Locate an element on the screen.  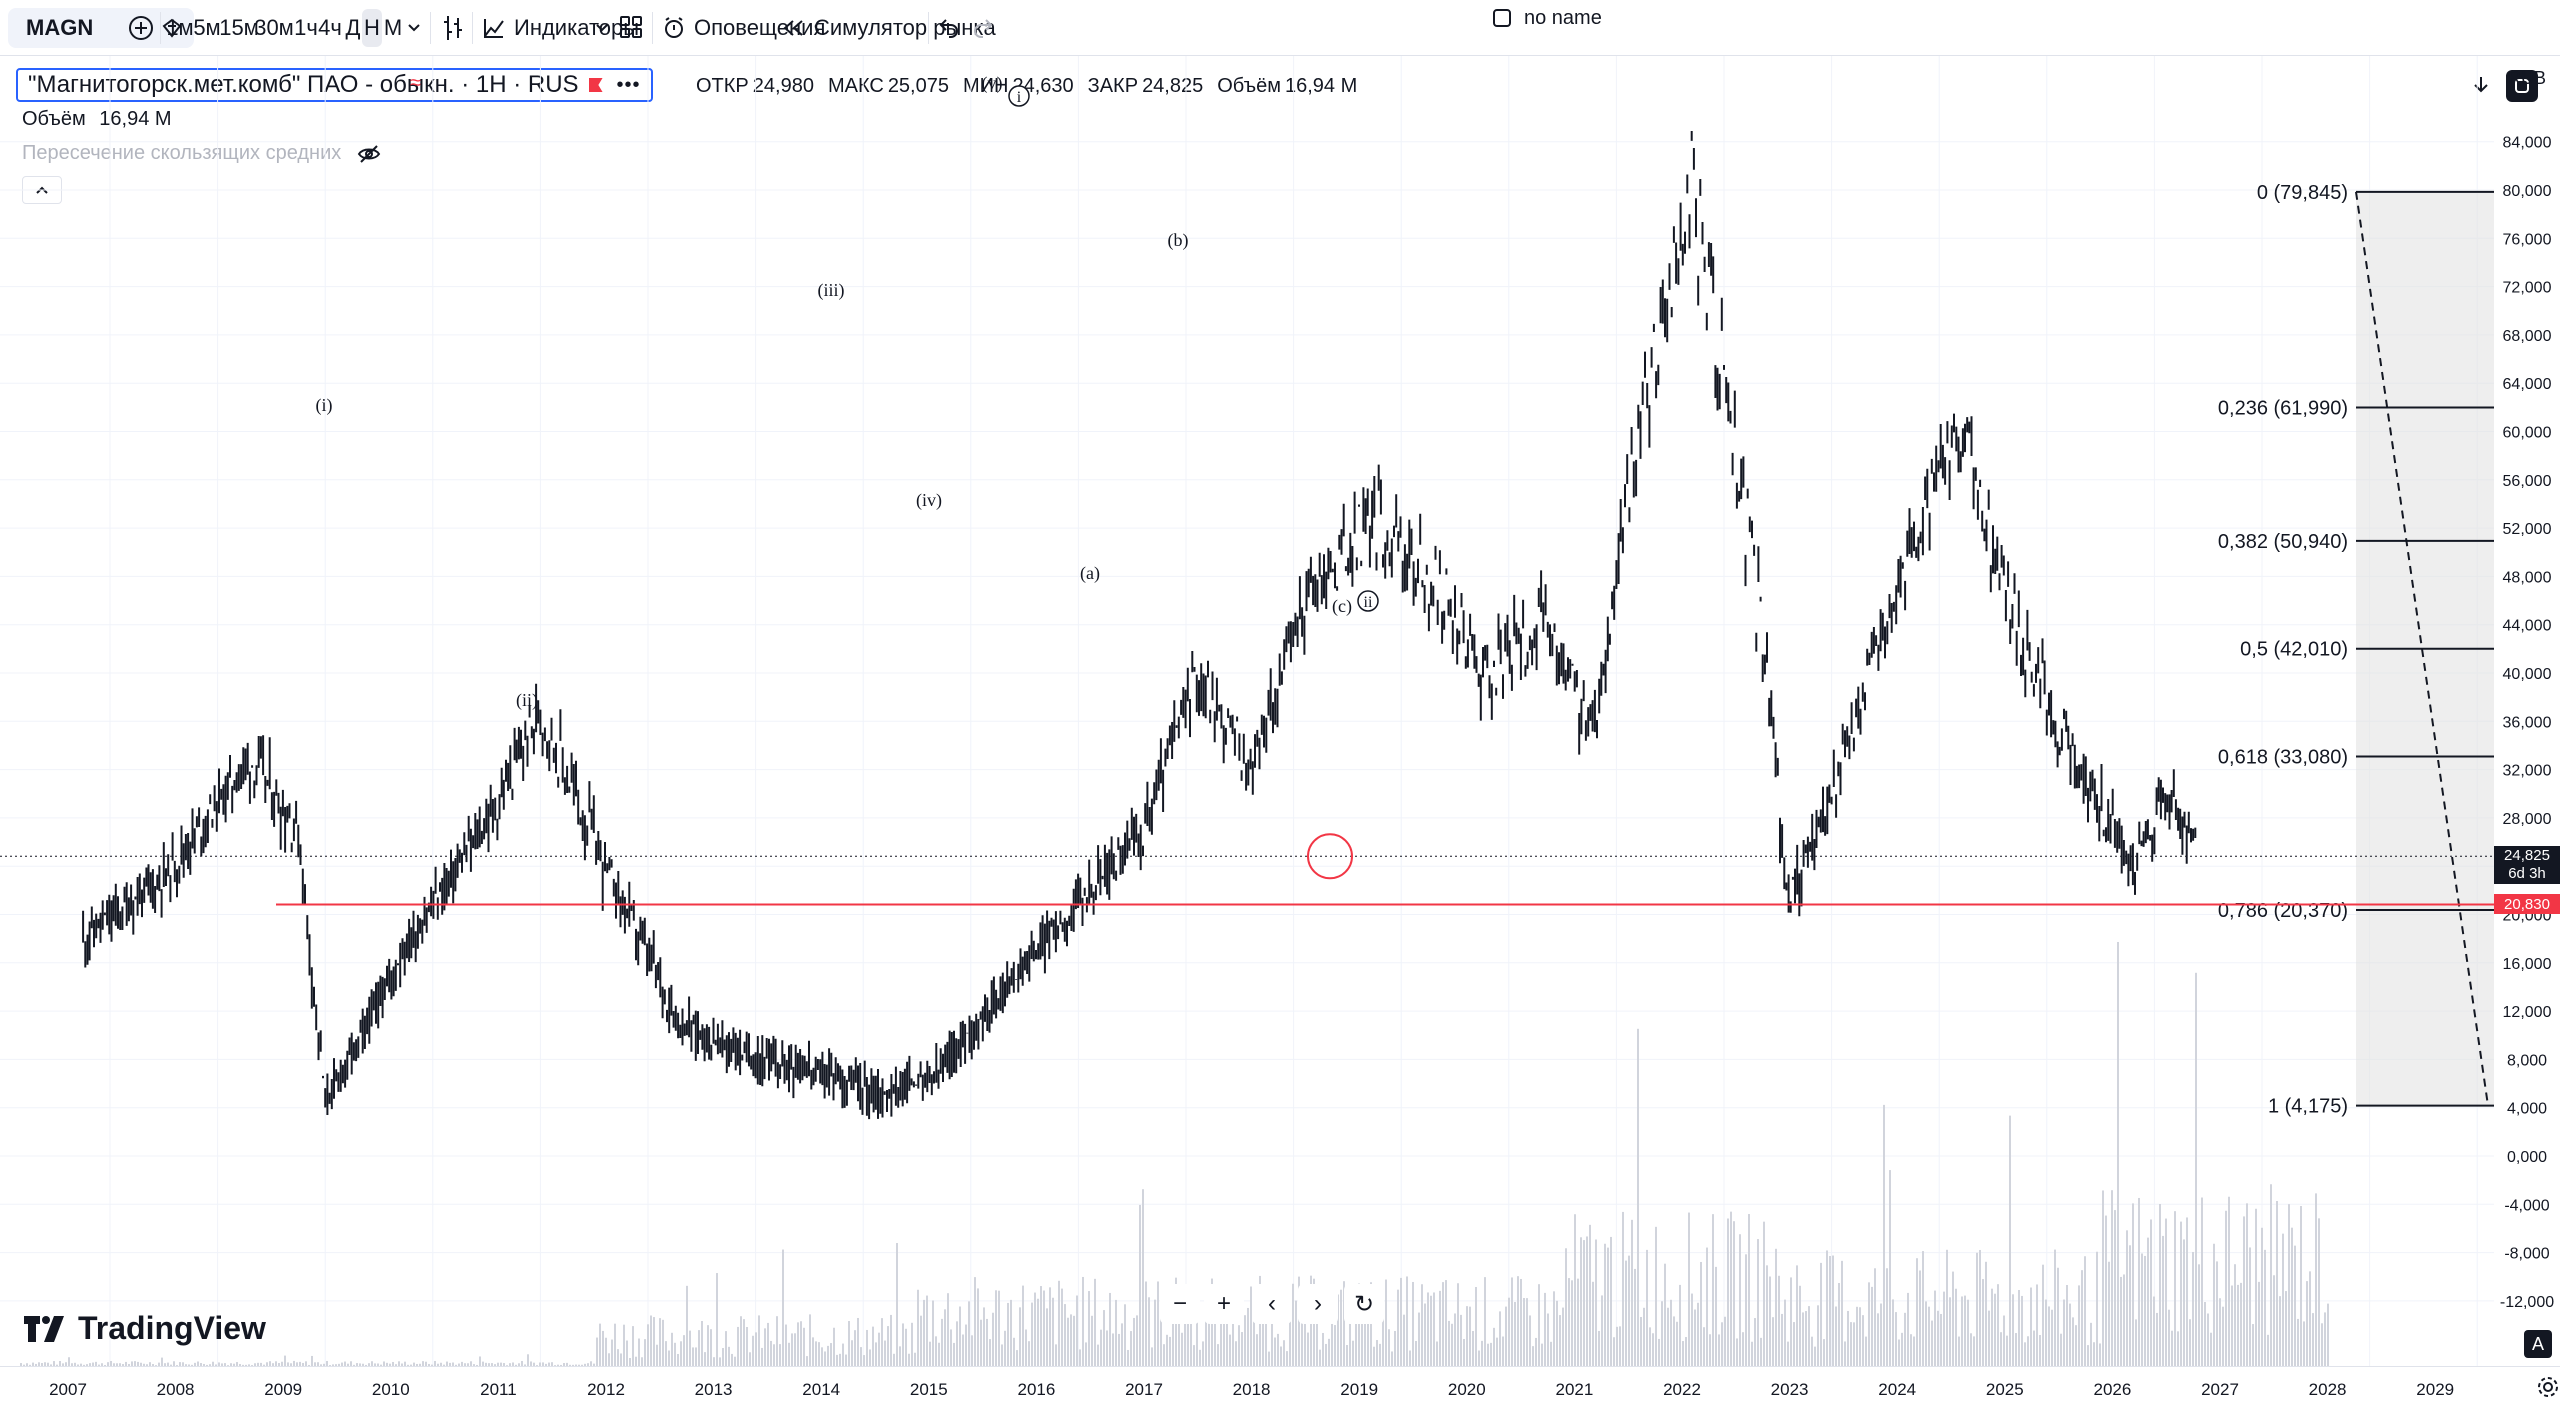
highlight-circle is located at coordinates (1330, 856).